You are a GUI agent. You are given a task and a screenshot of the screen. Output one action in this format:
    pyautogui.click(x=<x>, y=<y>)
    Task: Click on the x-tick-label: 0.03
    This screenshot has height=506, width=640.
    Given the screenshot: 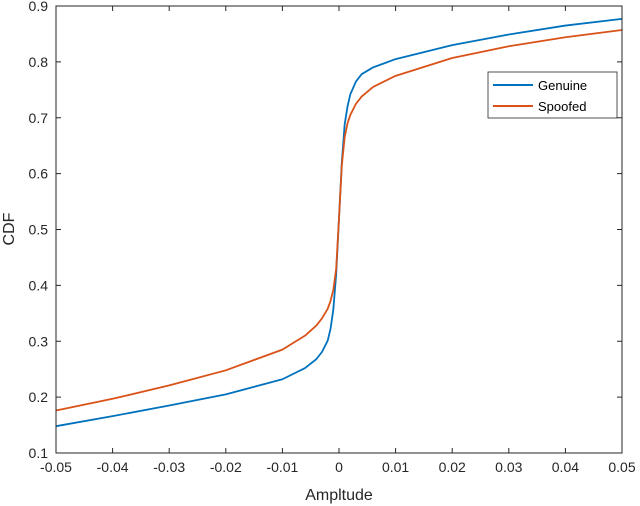 What is the action you would take?
    pyautogui.click(x=508, y=467)
    